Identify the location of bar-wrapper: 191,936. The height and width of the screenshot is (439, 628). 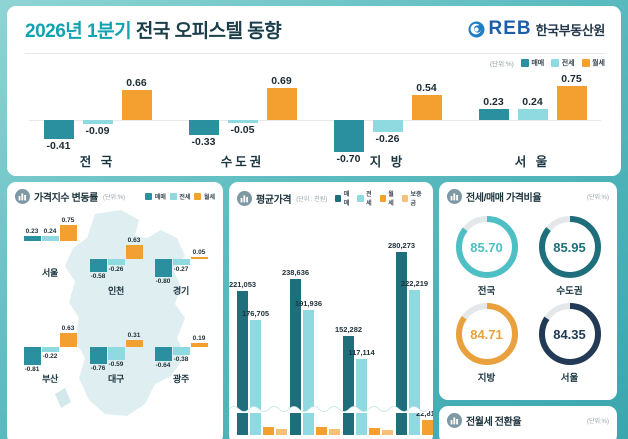
(308, 324).